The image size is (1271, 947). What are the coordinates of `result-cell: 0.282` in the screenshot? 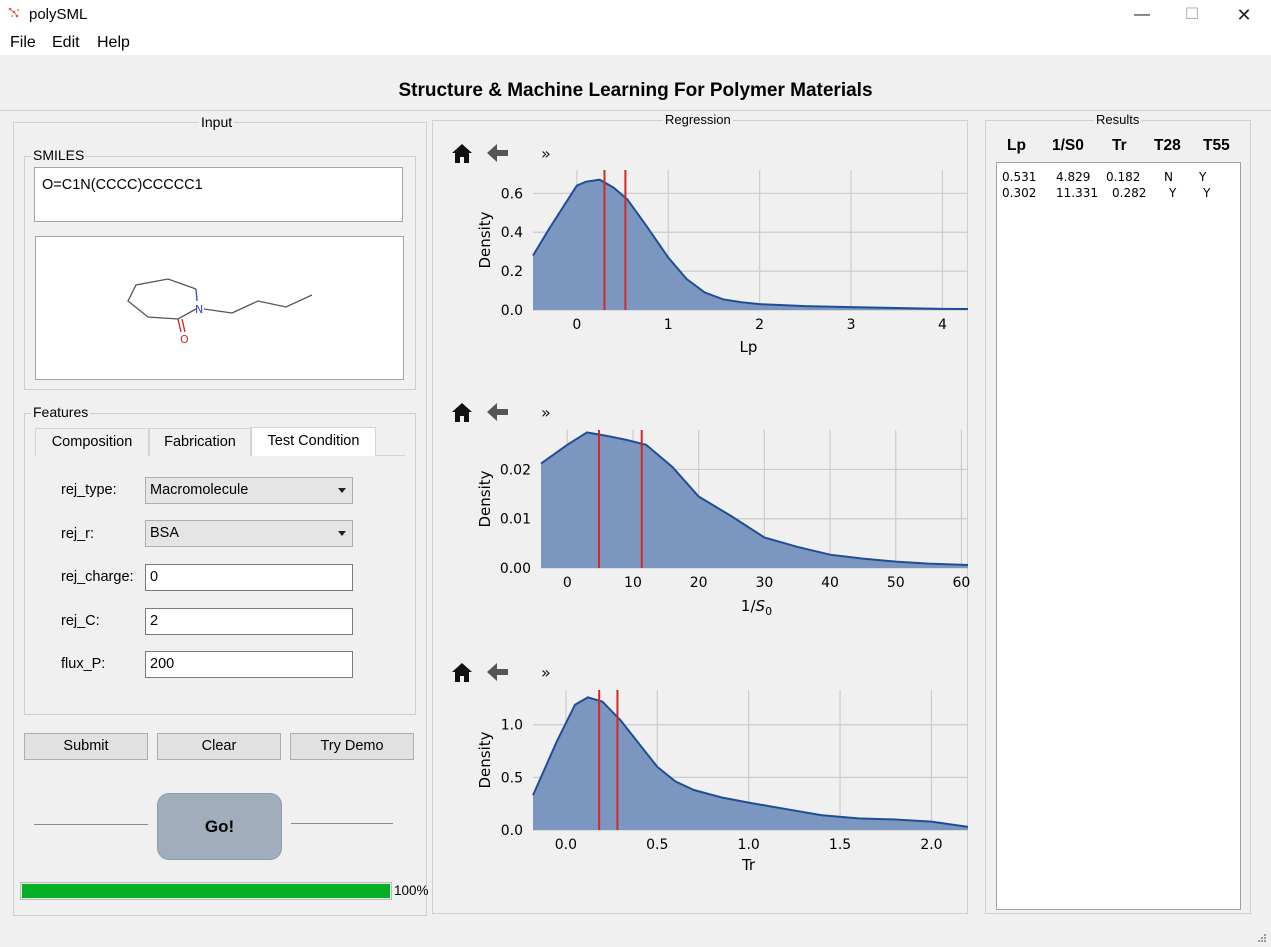 It's located at (1129, 193).